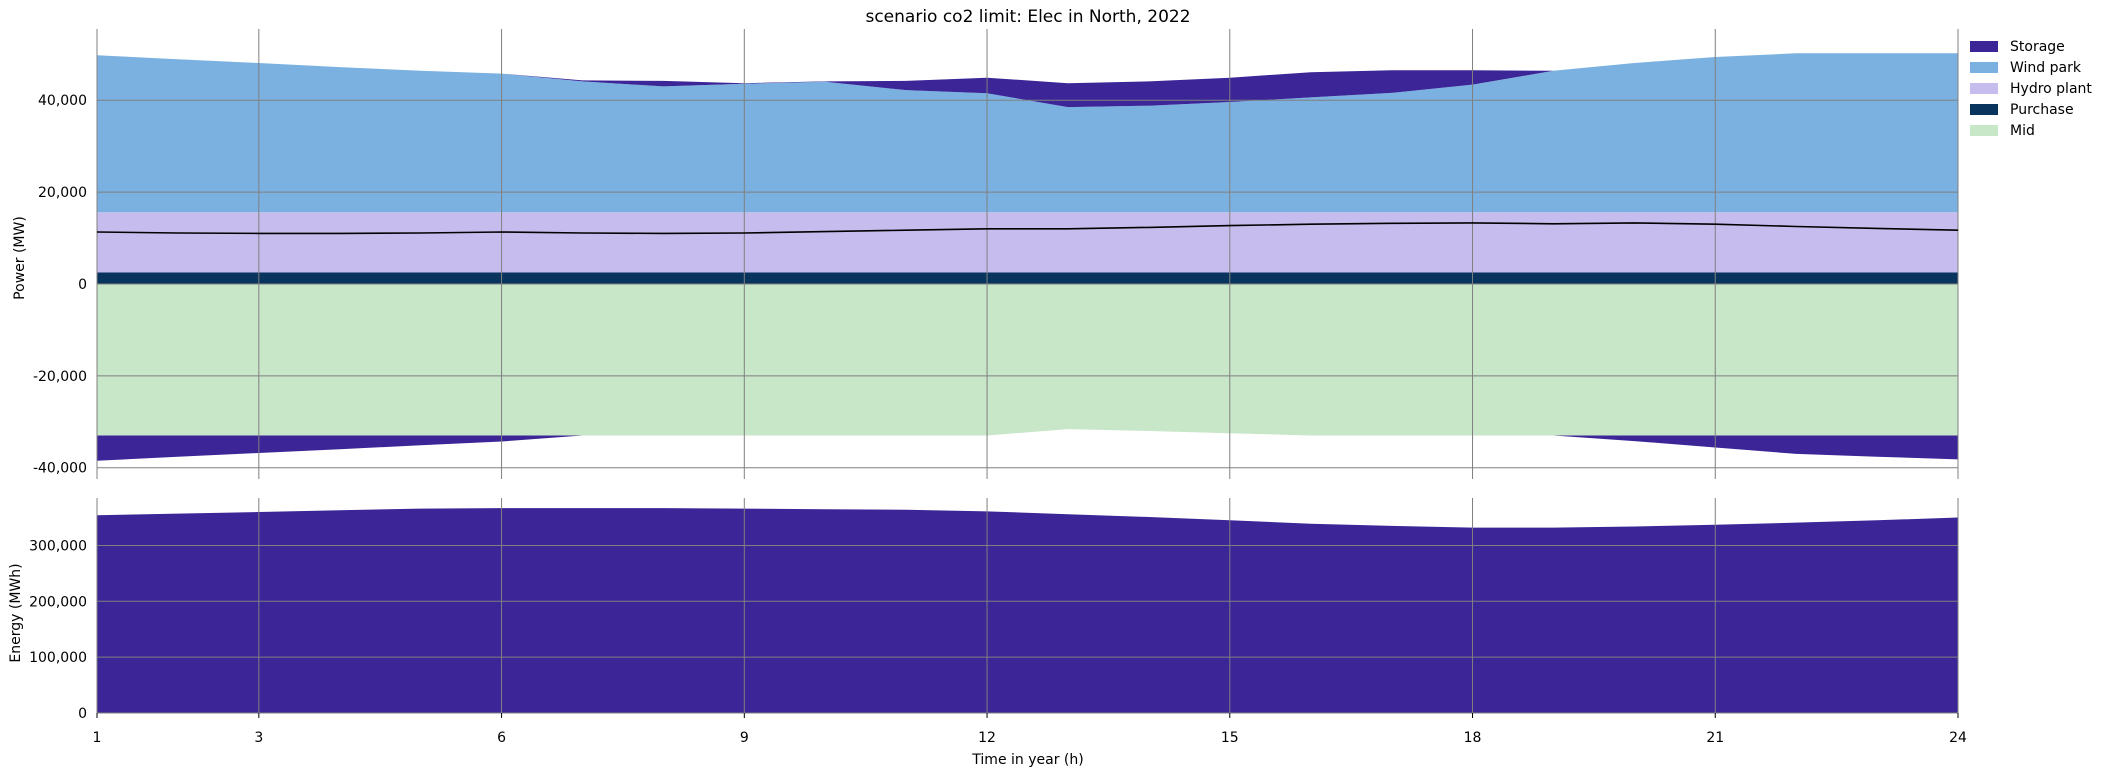 The height and width of the screenshot is (776, 2105). Describe the element at coordinates (1027, 17) in the screenshot. I see `chart-title: scenario co2 limit: Elec in North, 2022` at that location.